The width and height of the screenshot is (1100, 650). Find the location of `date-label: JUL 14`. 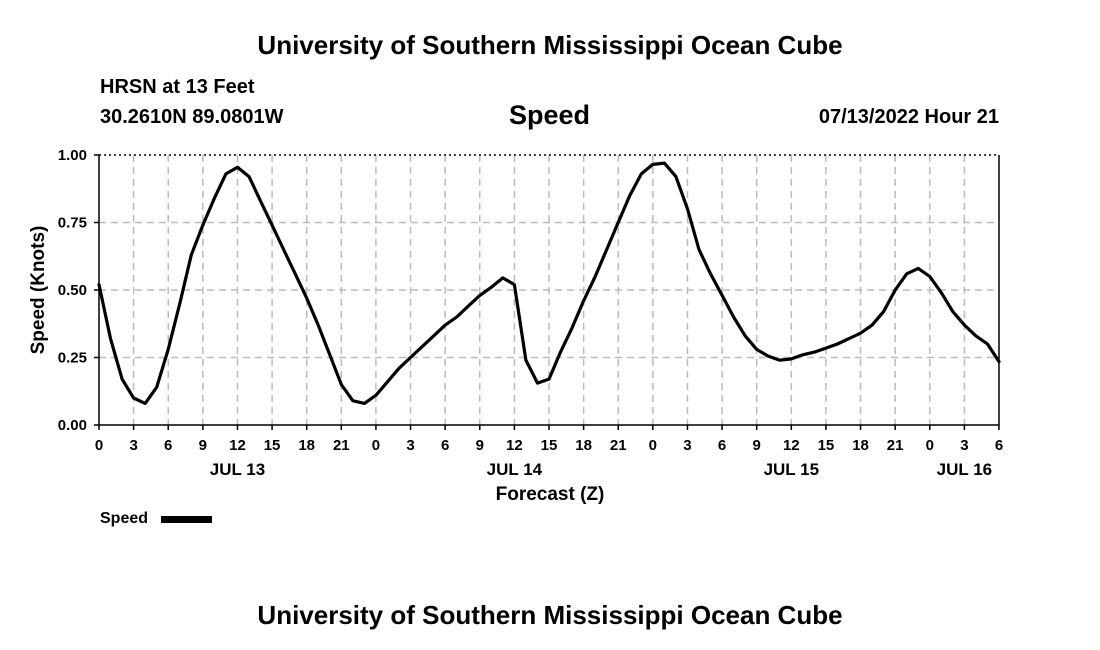

date-label: JUL 14 is located at coordinates (515, 469).